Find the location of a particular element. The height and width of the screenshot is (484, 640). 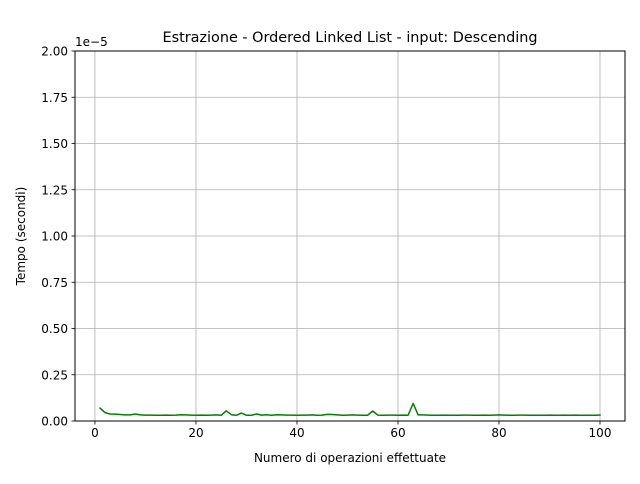

y-tick-label: 0.00 is located at coordinates (54, 422).